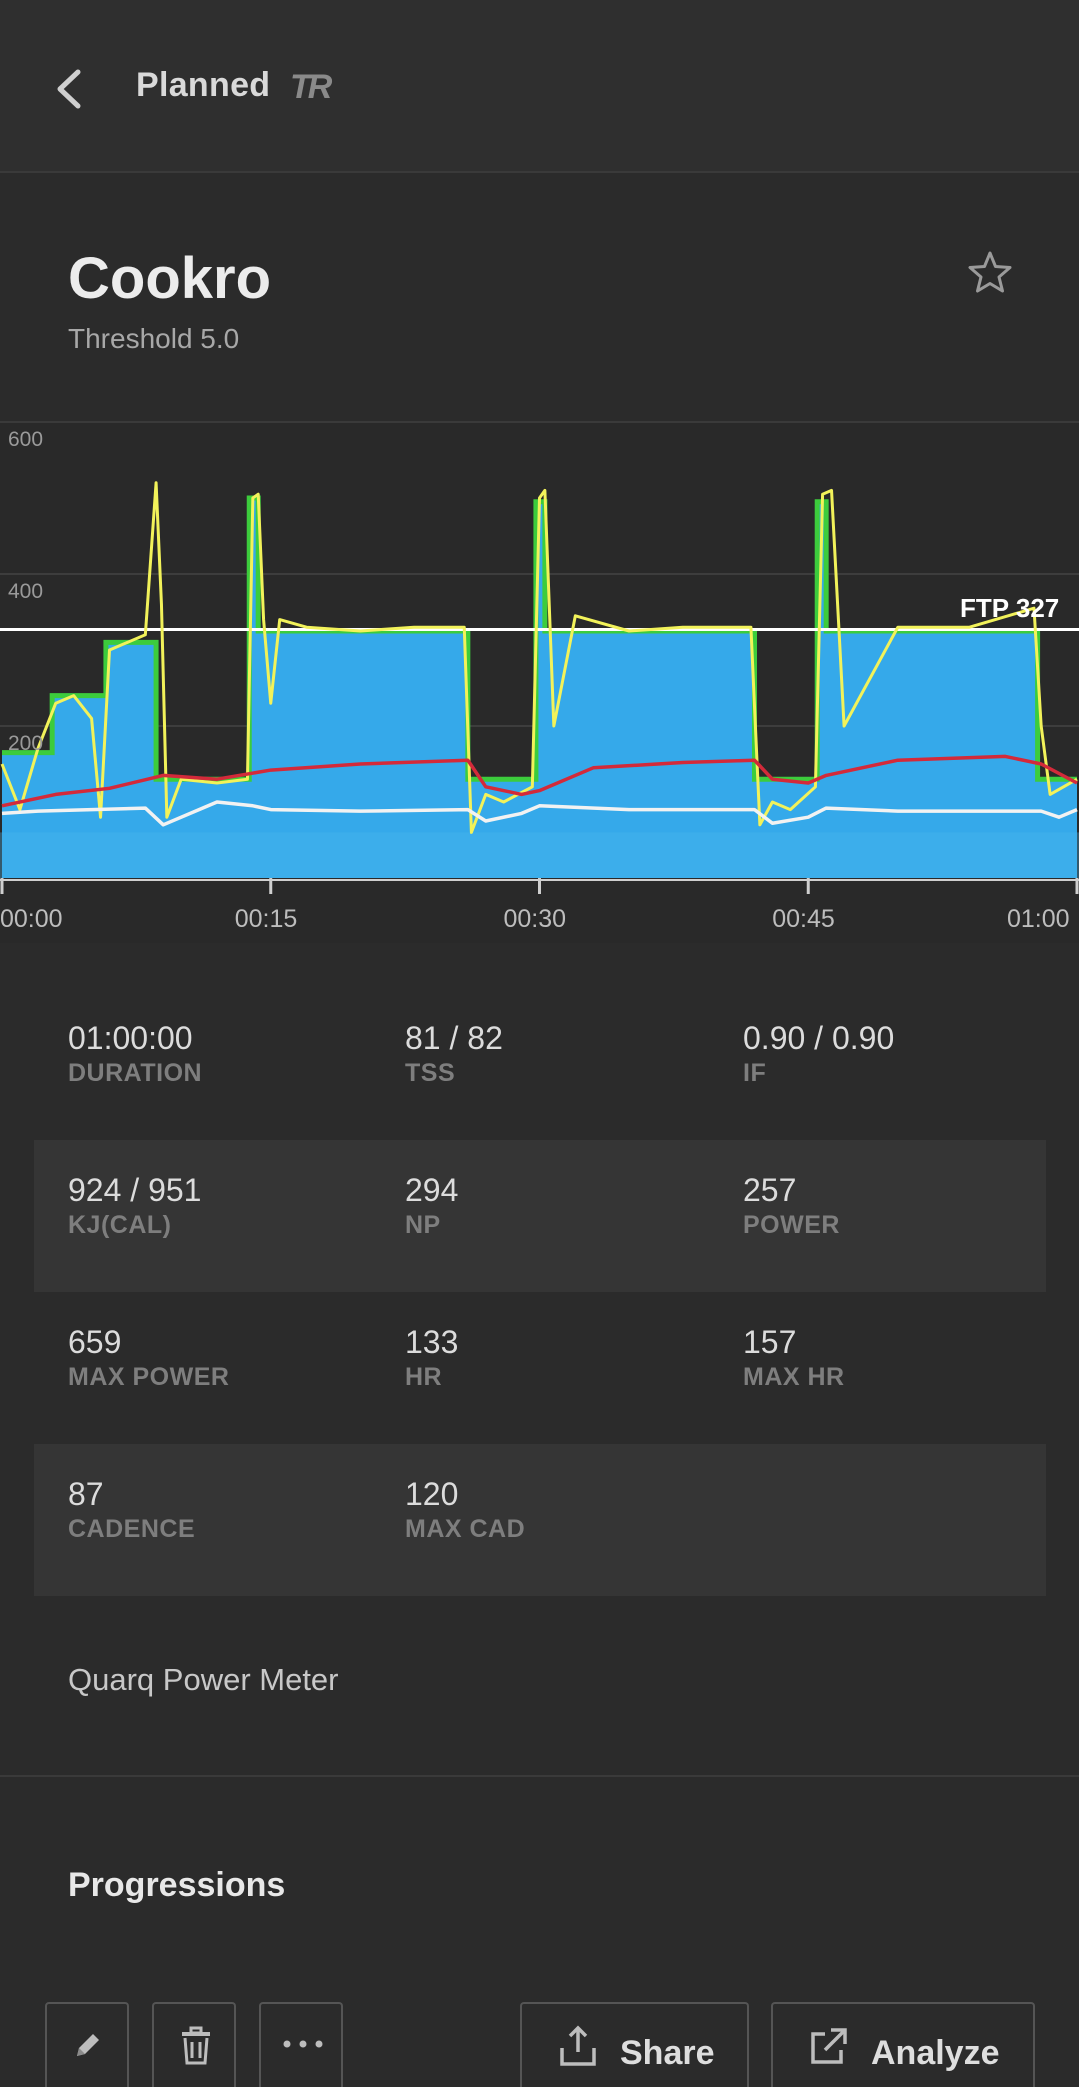 This screenshot has height=2087, width=1079. What do you see at coordinates (154, 338) in the screenshot?
I see `workout-subtitle: Threshold 5.0` at bounding box center [154, 338].